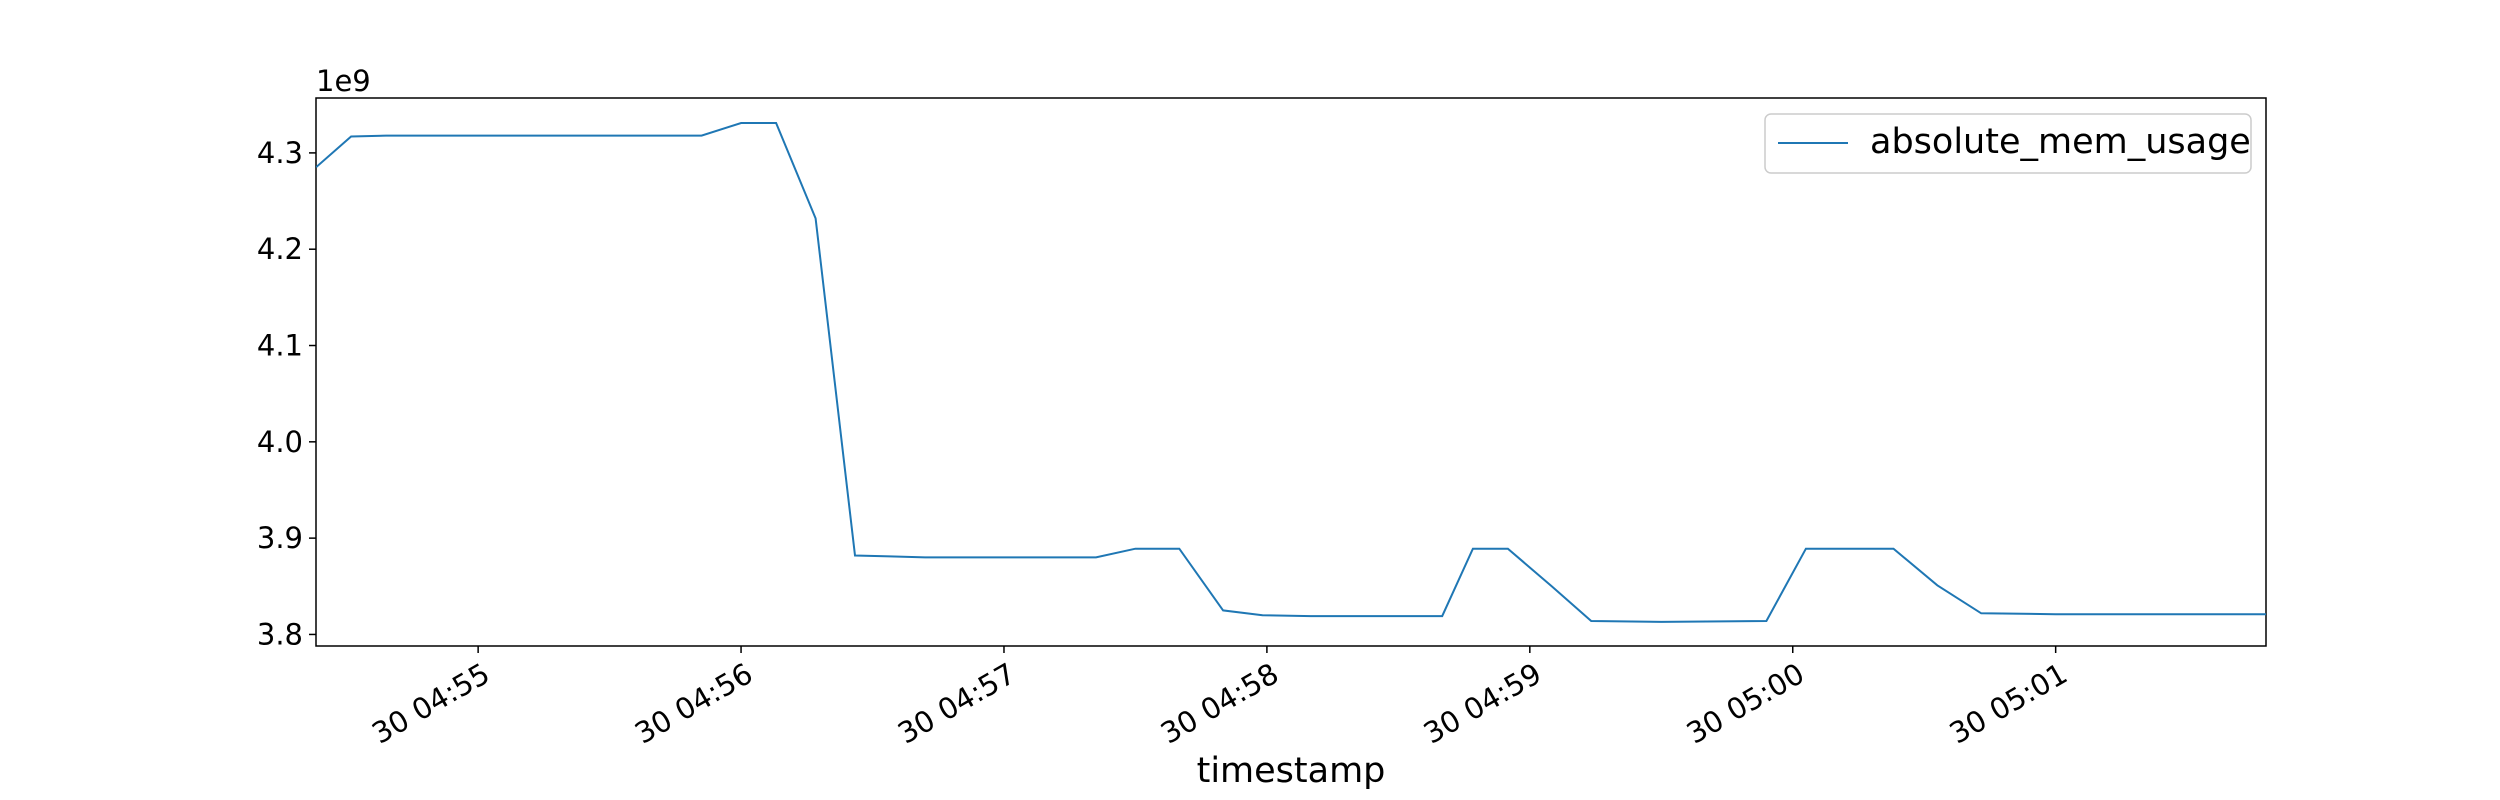 The width and height of the screenshot is (2500, 800). Describe the element at coordinates (280, 442) in the screenshot. I see `y-tick-label: 4.0` at that location.